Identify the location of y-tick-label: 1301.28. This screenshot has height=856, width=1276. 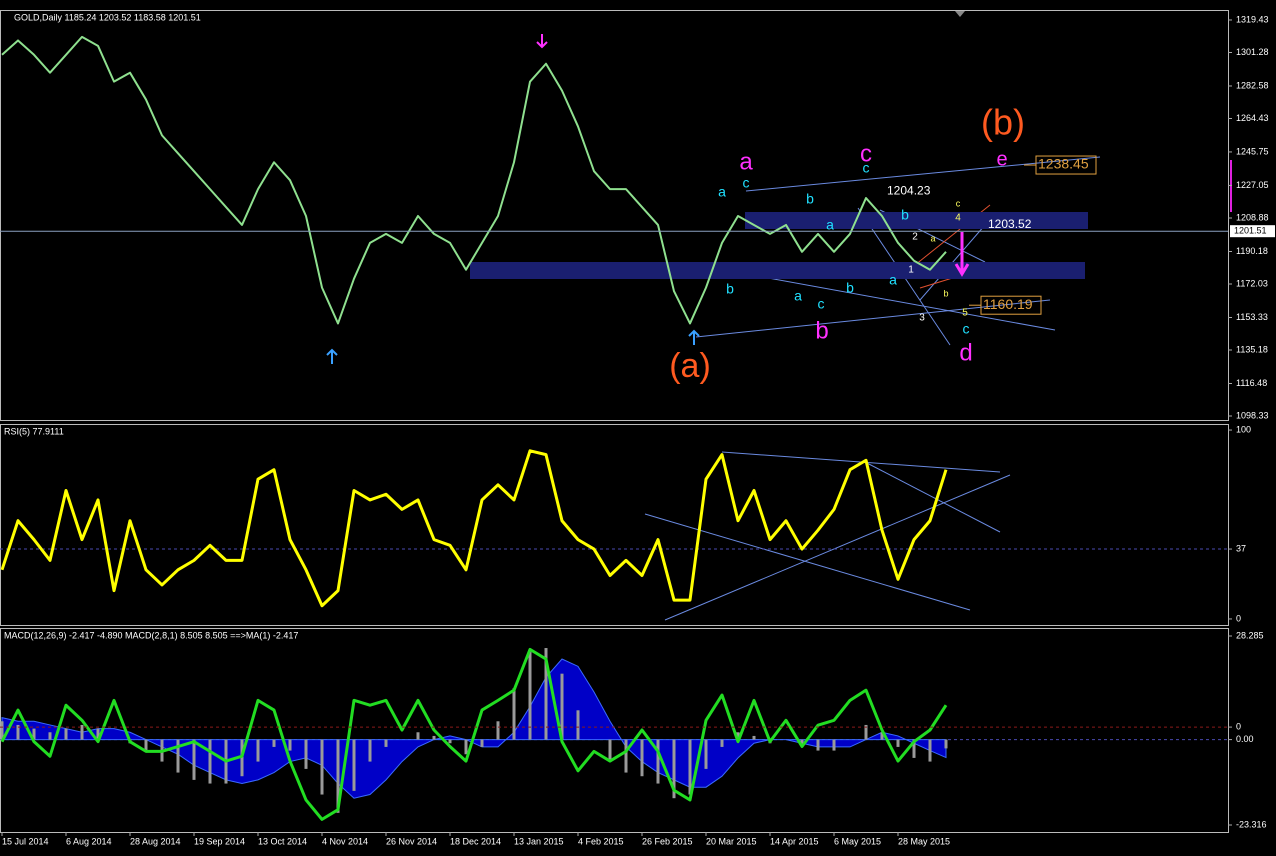
(1252, 52).